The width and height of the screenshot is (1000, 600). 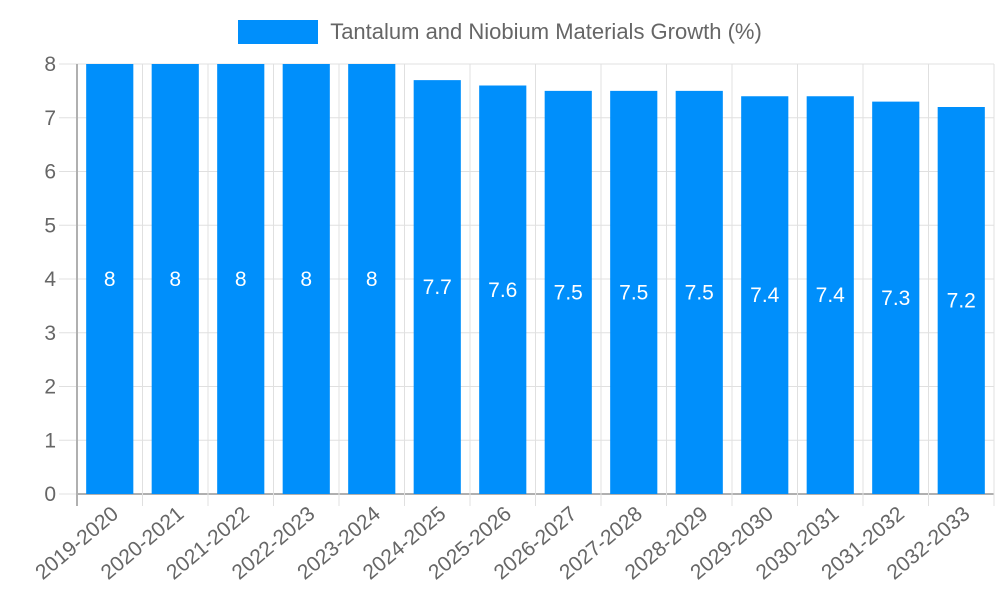 I want to click on bar-value-label: 7.6, so click(x=502, y=290).